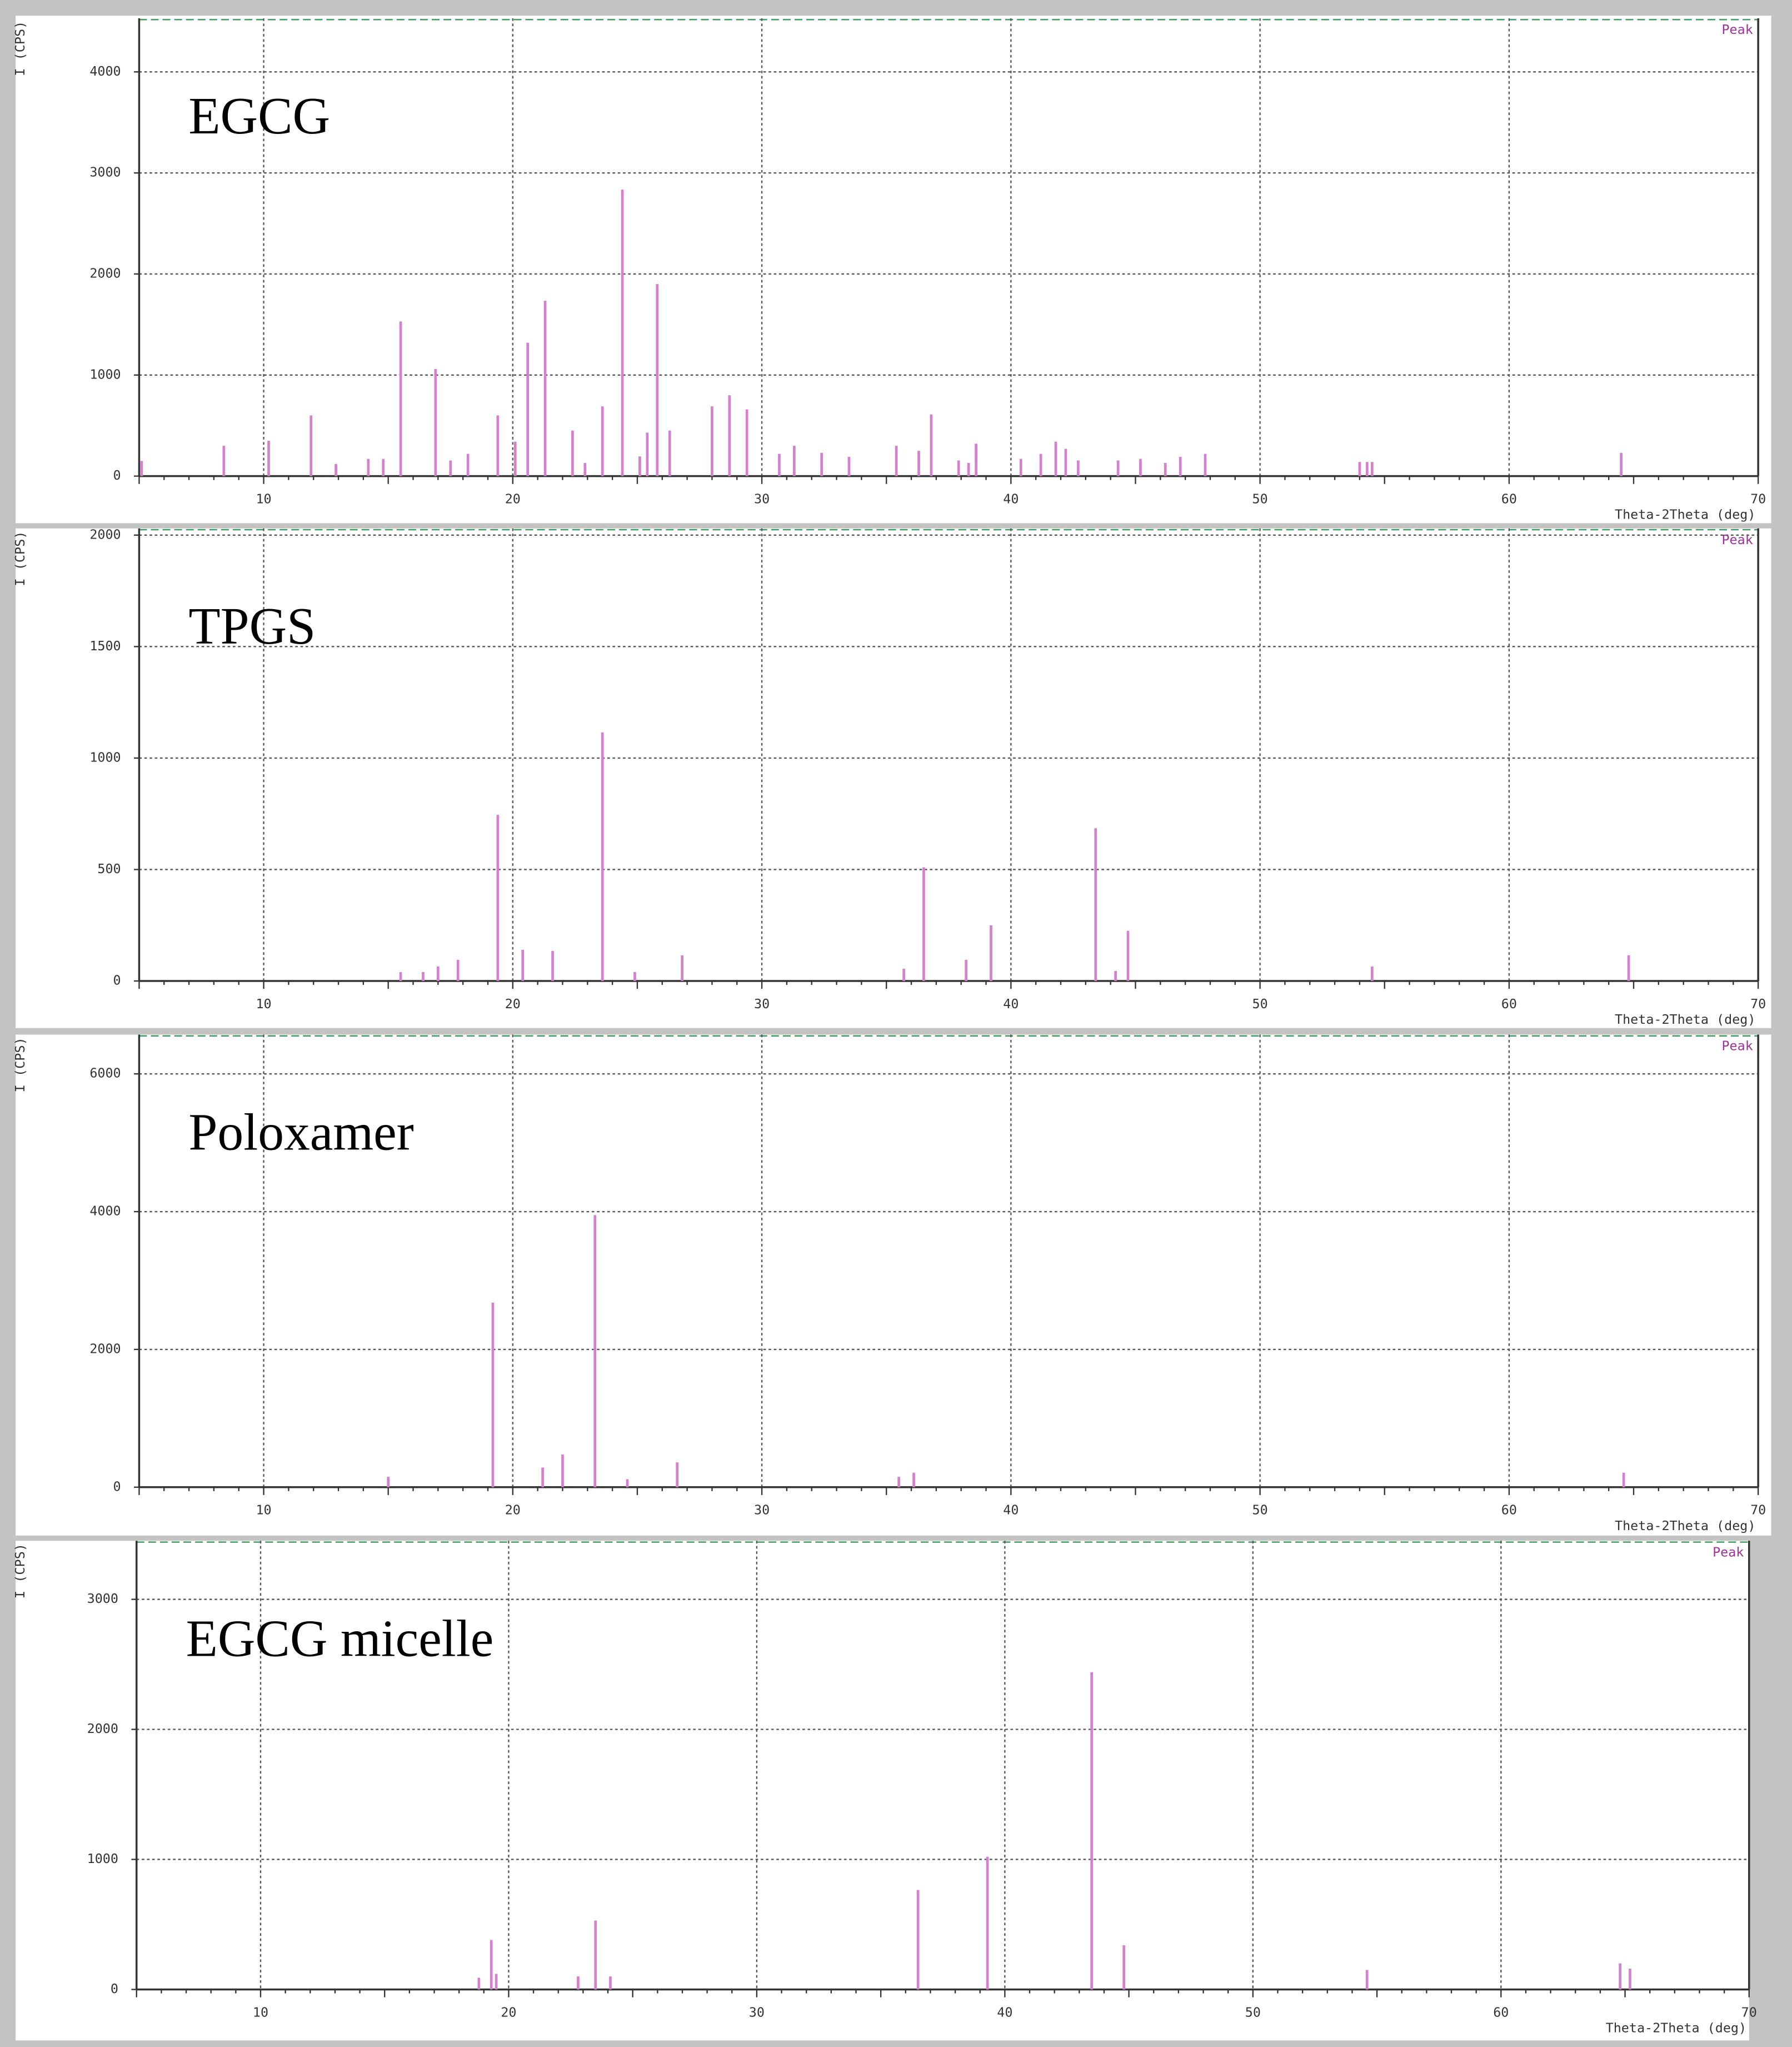 The width and height of the screenshot is (1792, 2047). I want to click on sample-label: Poloxamer, so click(301, 1132).